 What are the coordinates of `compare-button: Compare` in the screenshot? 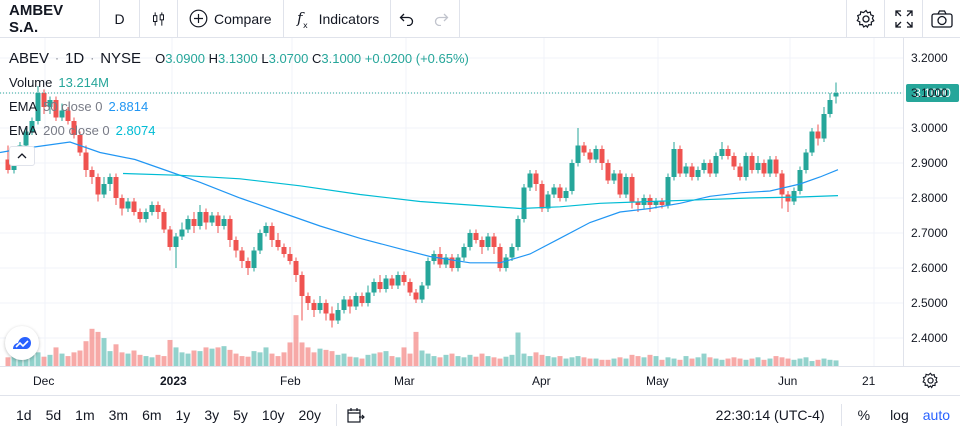 It's located at (231, 19).